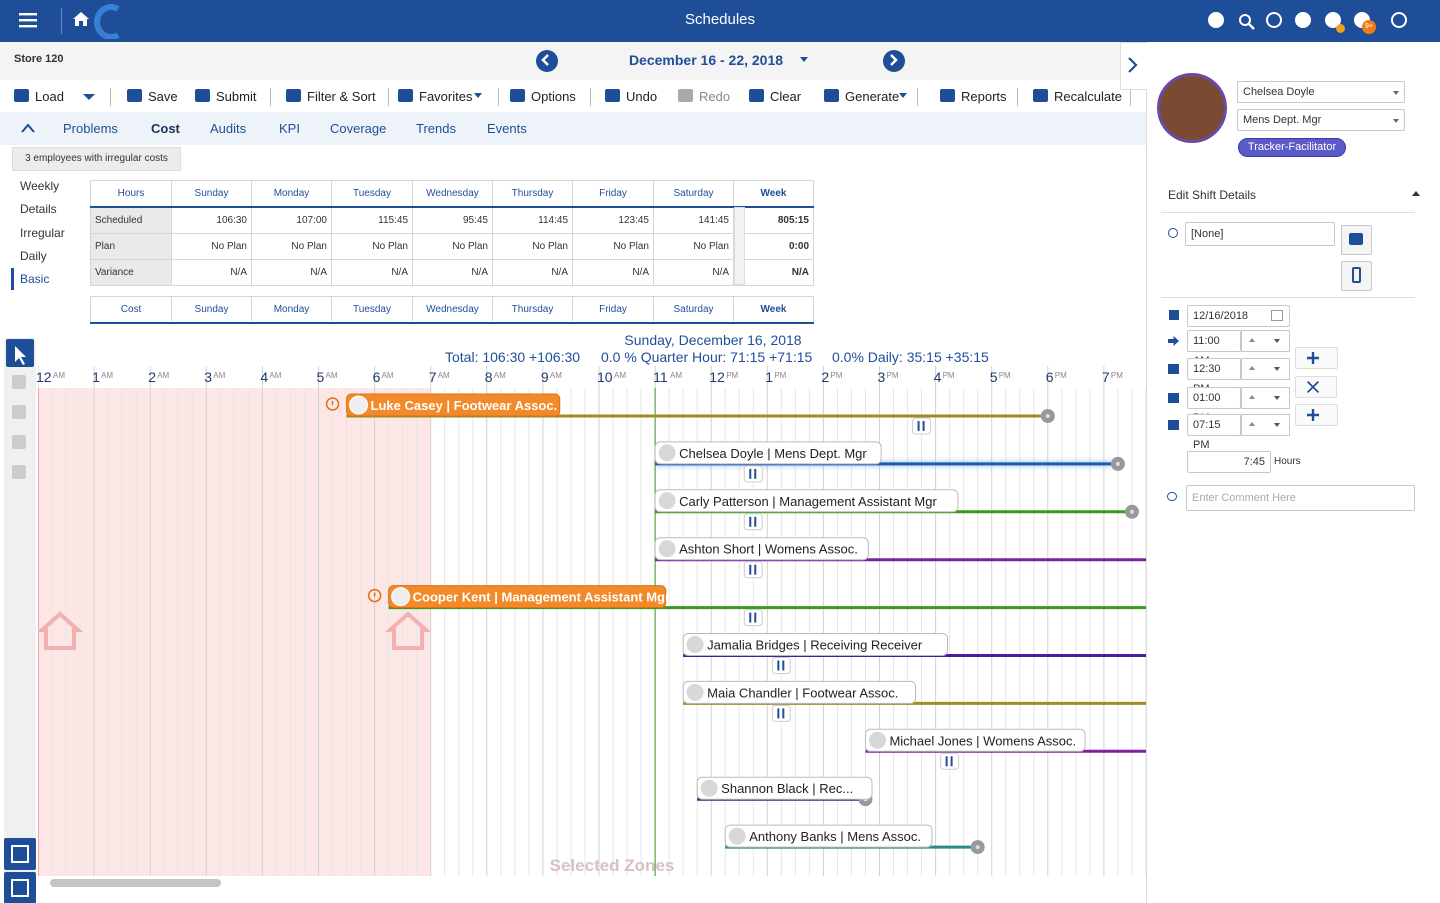  Describe the element at coordinates (804, 59) in the screenshot. I see `week-dropdown` at that location.